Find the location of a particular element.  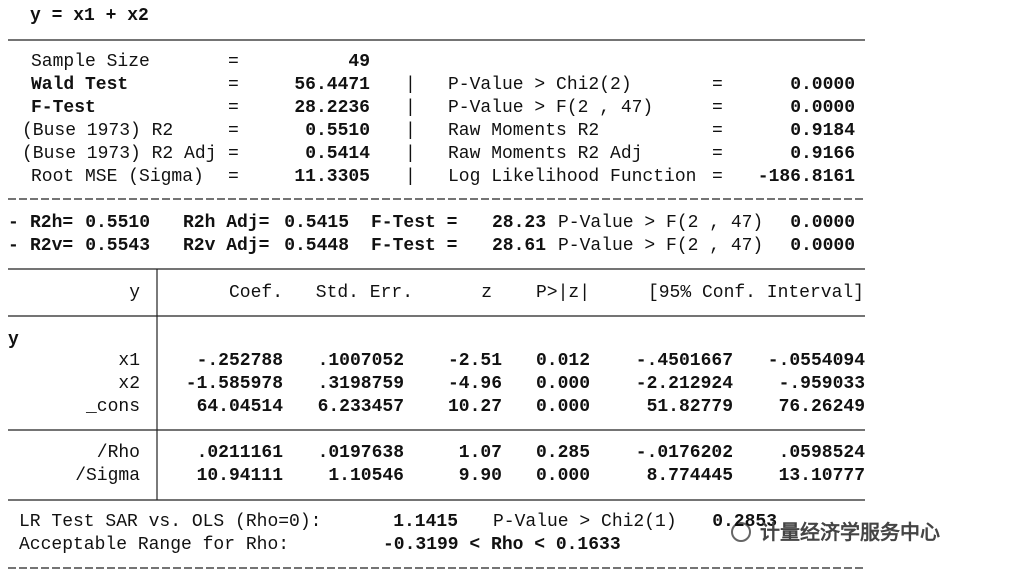

table-cell: .1007052 is located at coordinates (360, 361).